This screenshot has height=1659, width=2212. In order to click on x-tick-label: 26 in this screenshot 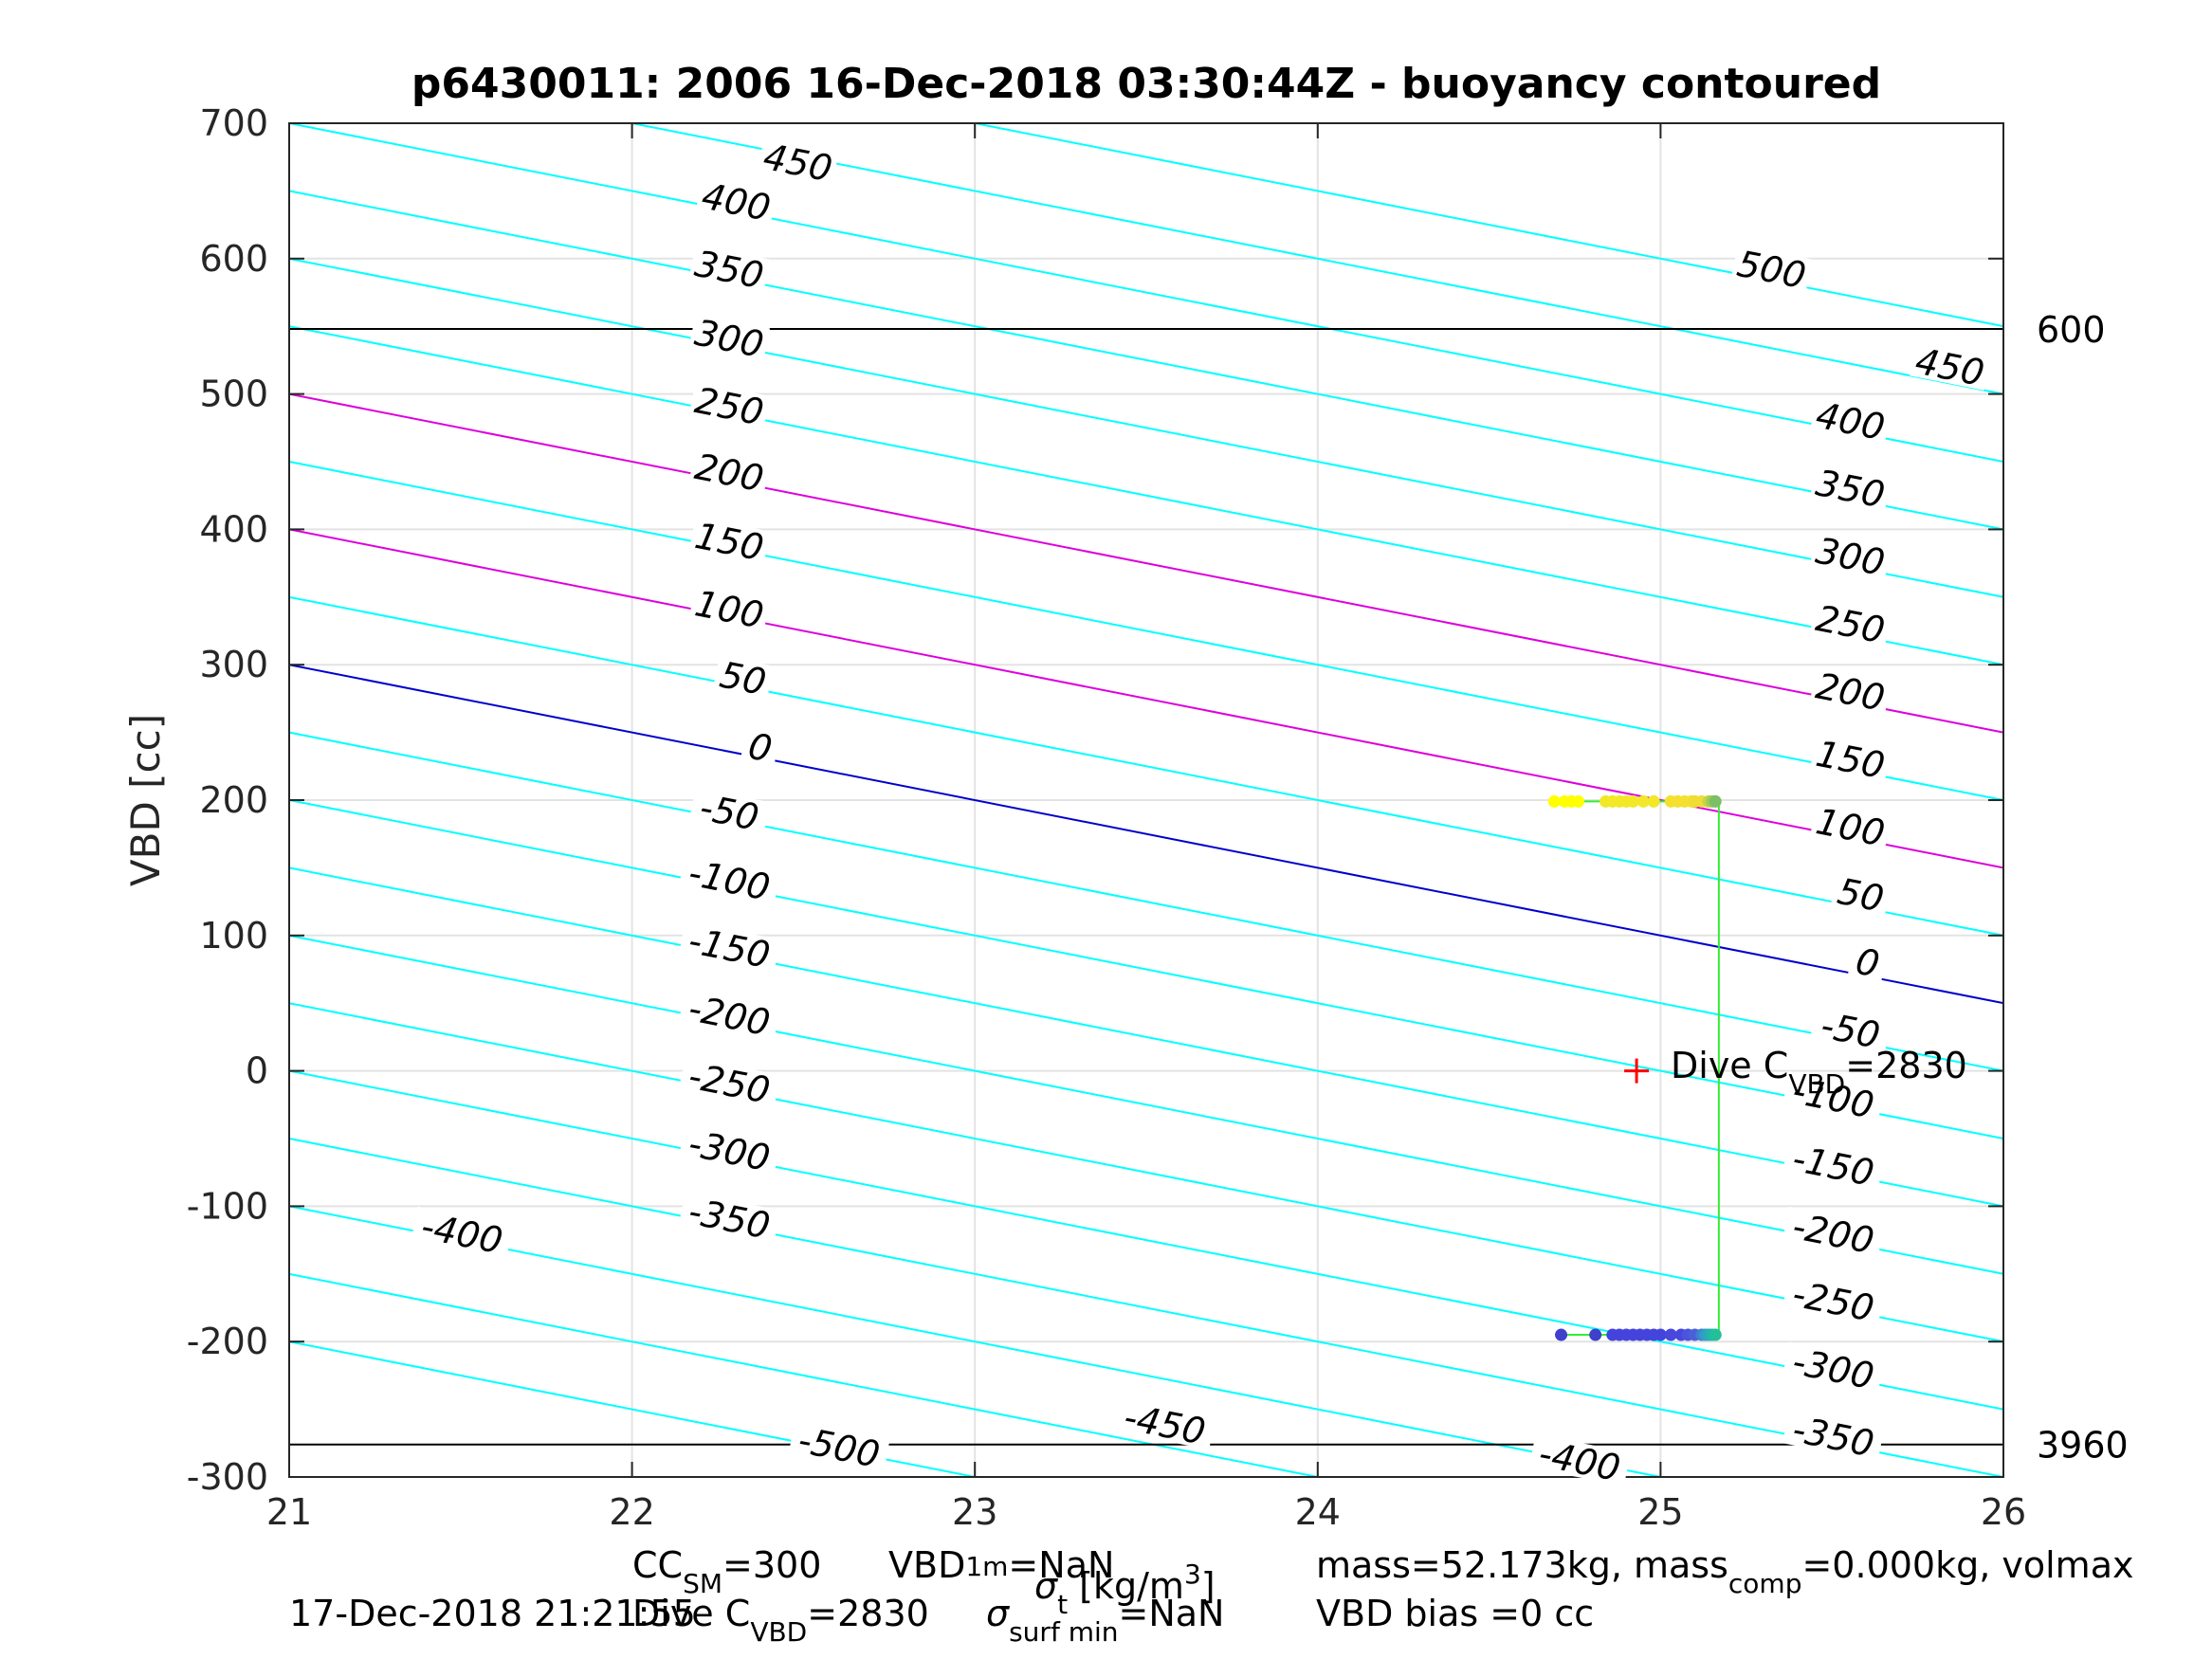, I will do `click(2003, 1512)`.